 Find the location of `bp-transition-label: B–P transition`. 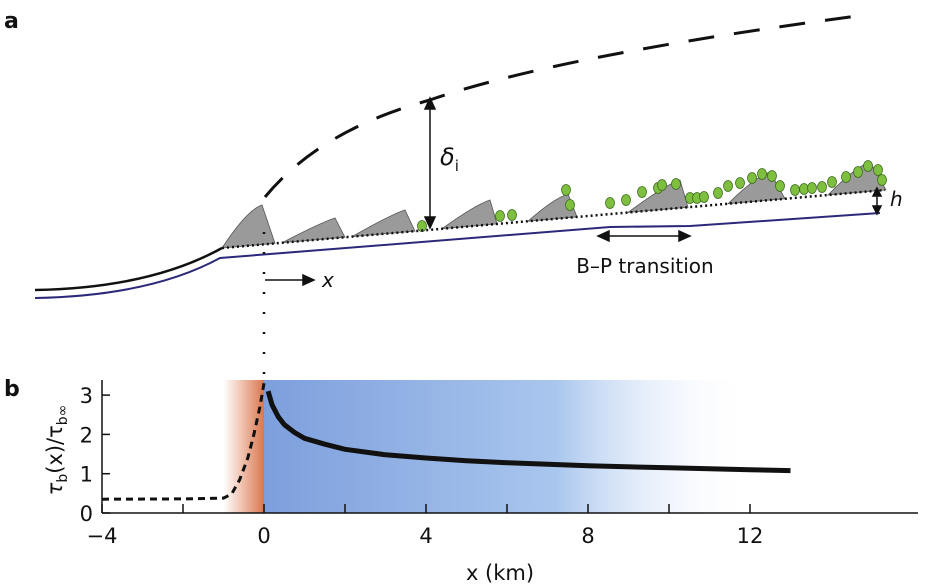

bp-transition-label: B–P transition is located at coordinates (644, 266).